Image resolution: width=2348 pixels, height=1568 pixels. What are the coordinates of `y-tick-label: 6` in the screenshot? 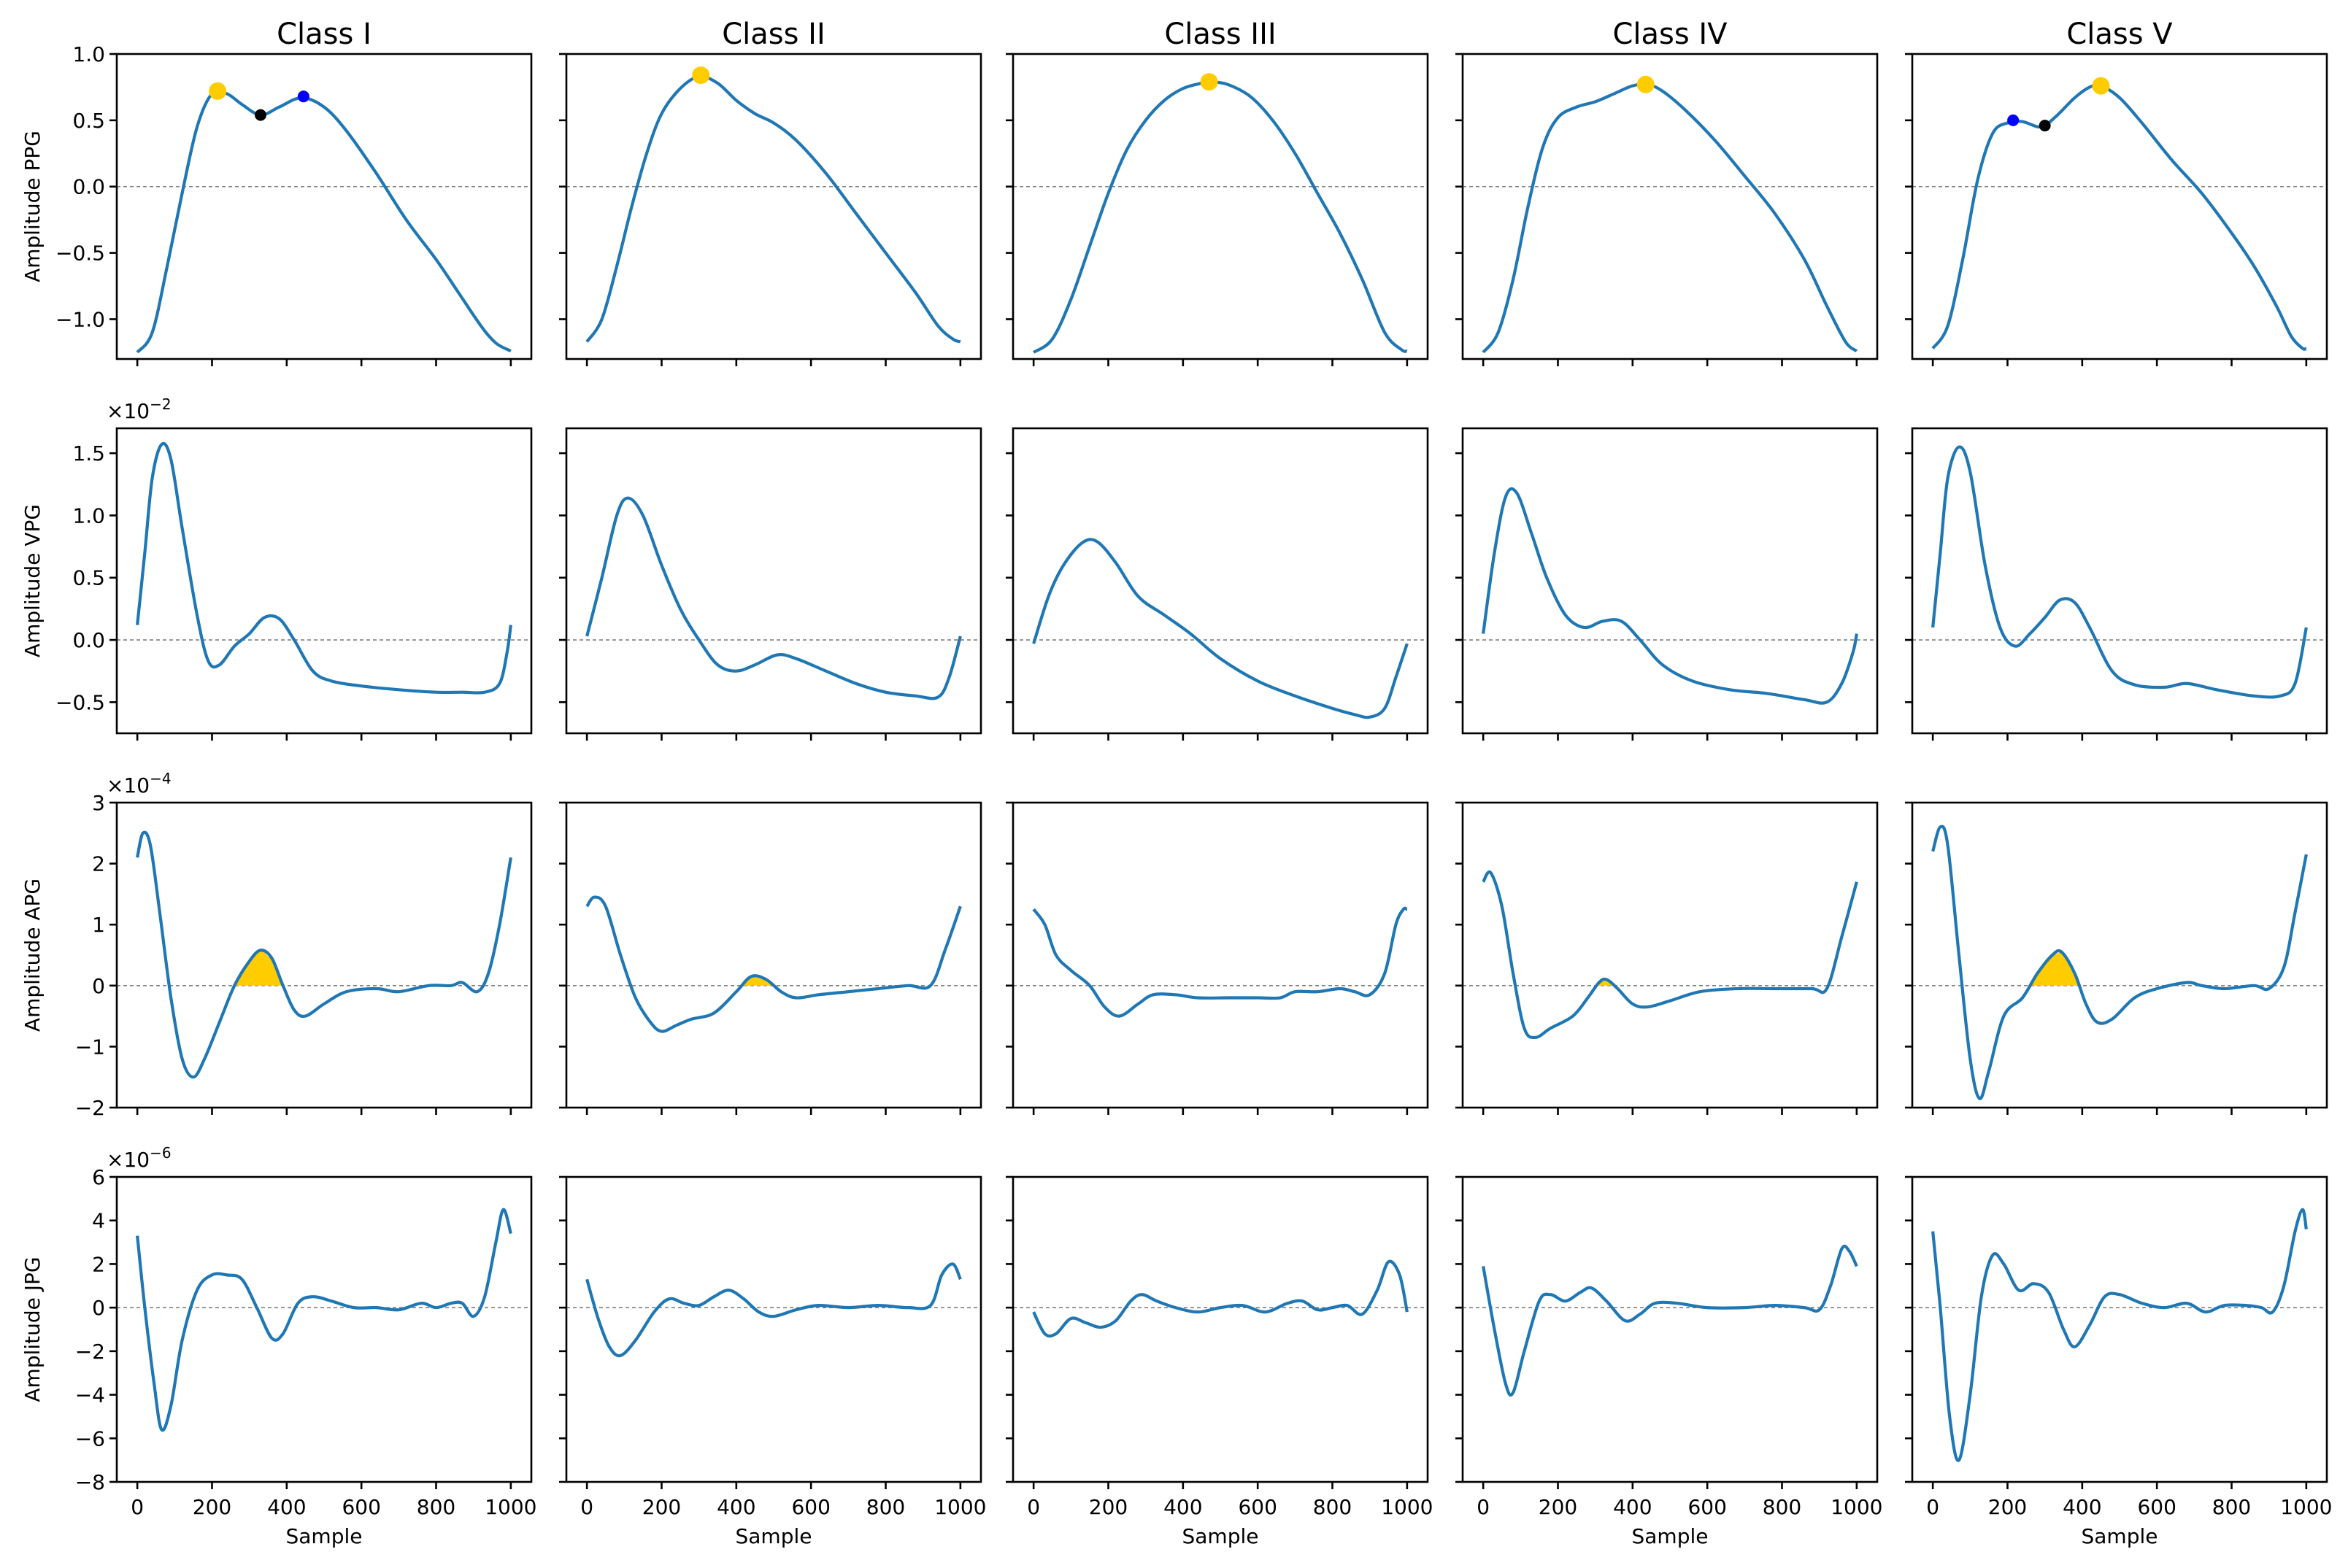 It's located at (98, 1177).